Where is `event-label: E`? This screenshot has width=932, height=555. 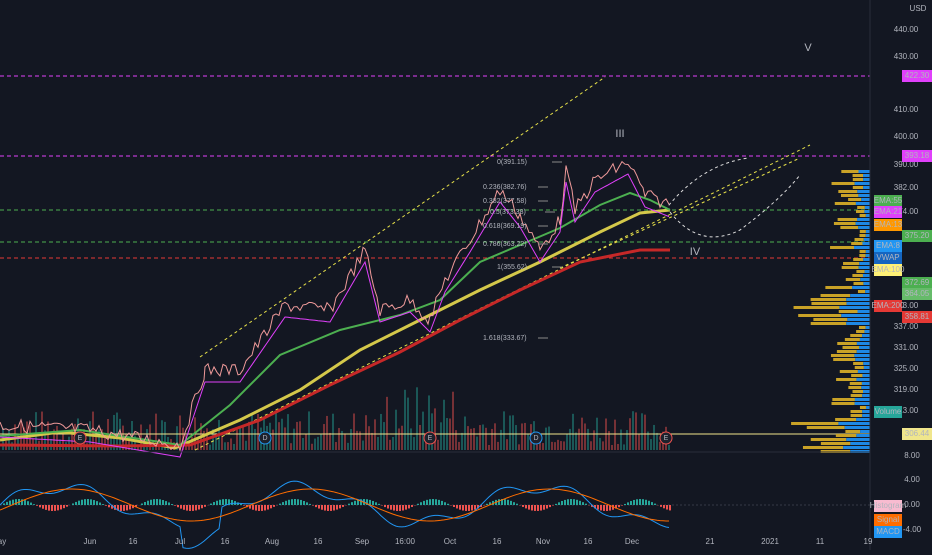
event-label: E is located at coordinates (666, 438).